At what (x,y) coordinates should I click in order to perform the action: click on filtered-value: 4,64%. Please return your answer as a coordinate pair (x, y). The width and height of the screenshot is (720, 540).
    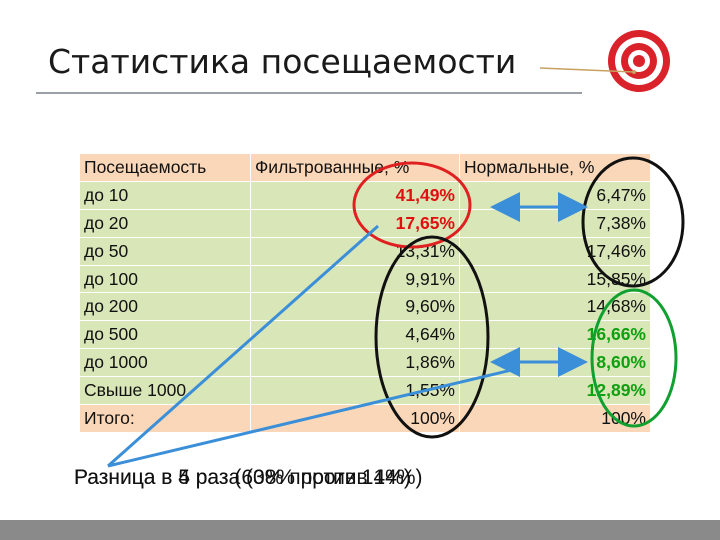
    Looking at the image, I should click on (355, 335).